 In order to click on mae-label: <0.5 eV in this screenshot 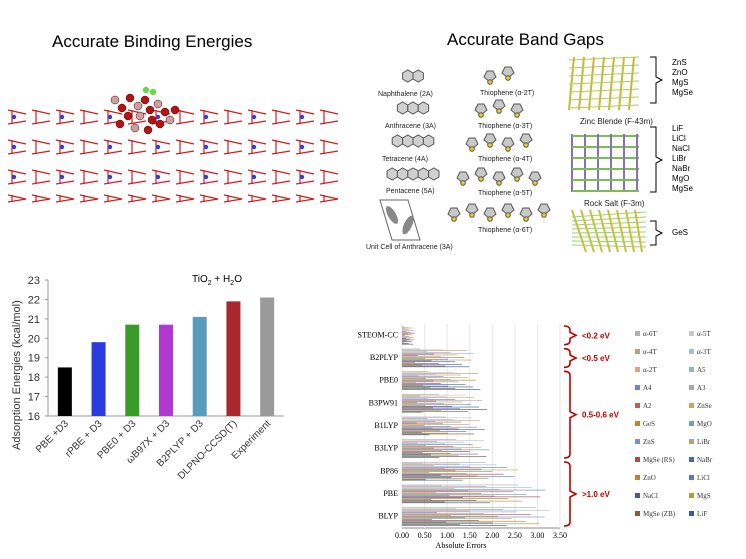, I will do `click(596, 358)`.